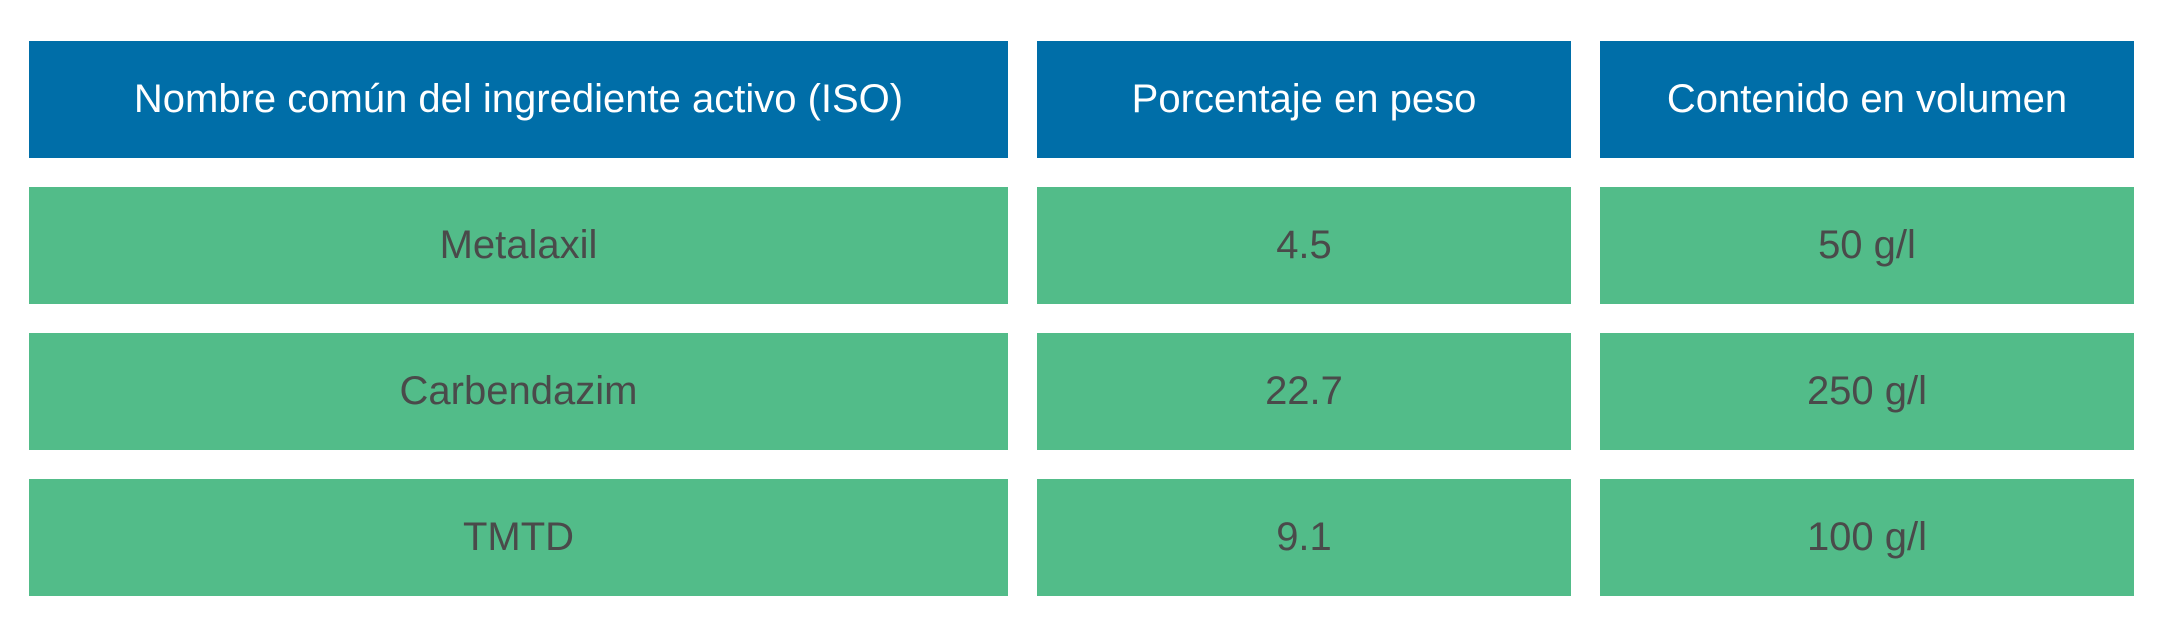 Image resolution: width=2158 pixels, height=625 pixels. What do you see at coordinates (1304, 391) in the screenshot?
I see `table-cell-weight-percentage: 22.7` at bounding box center [1304, 391].